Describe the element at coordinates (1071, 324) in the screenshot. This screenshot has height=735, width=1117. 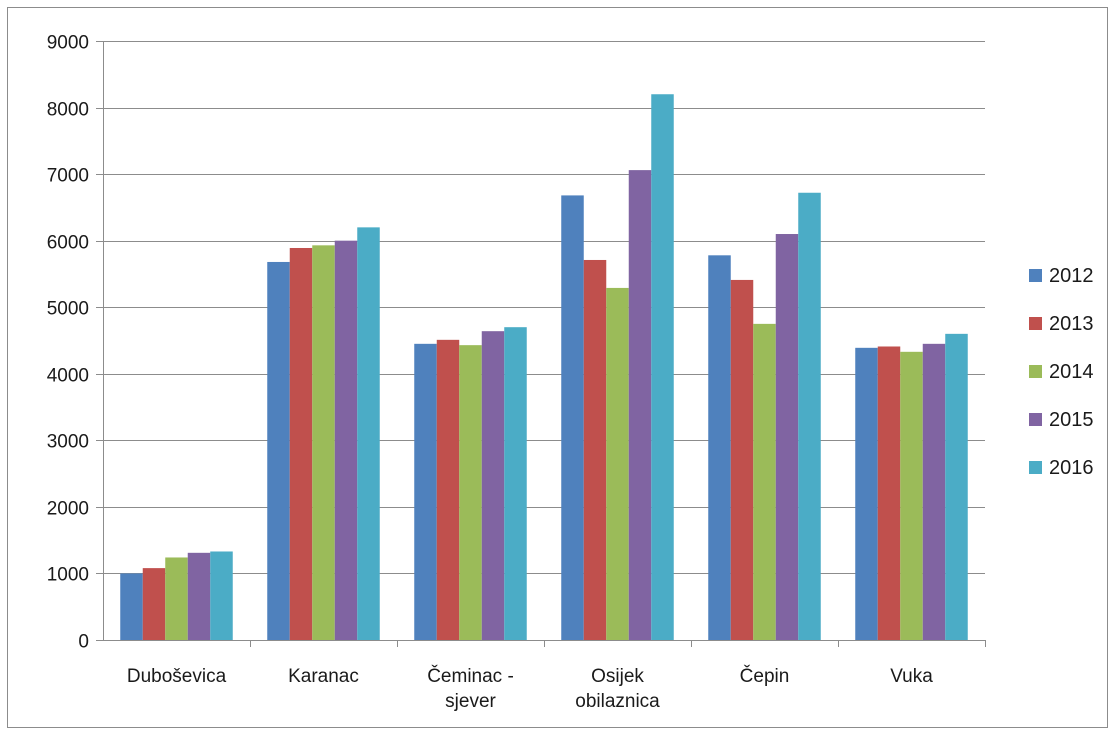
I see `legend-label-2013: 2013` at that location.